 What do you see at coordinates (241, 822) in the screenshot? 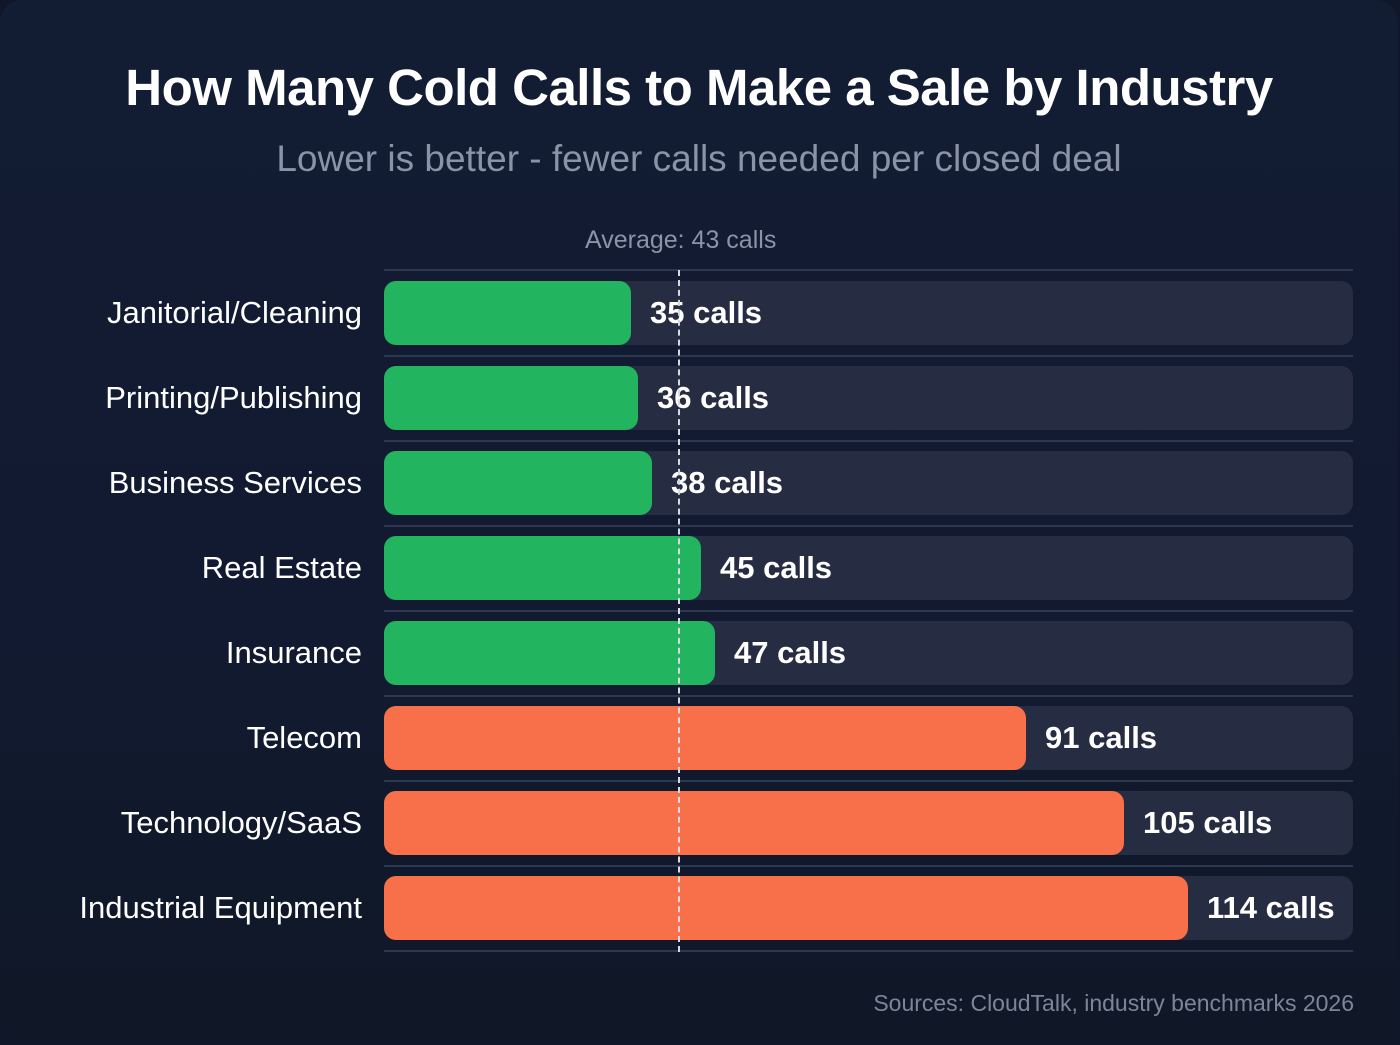
I see `category-label: Technology/SaaS` at bounding box center [241, 822].